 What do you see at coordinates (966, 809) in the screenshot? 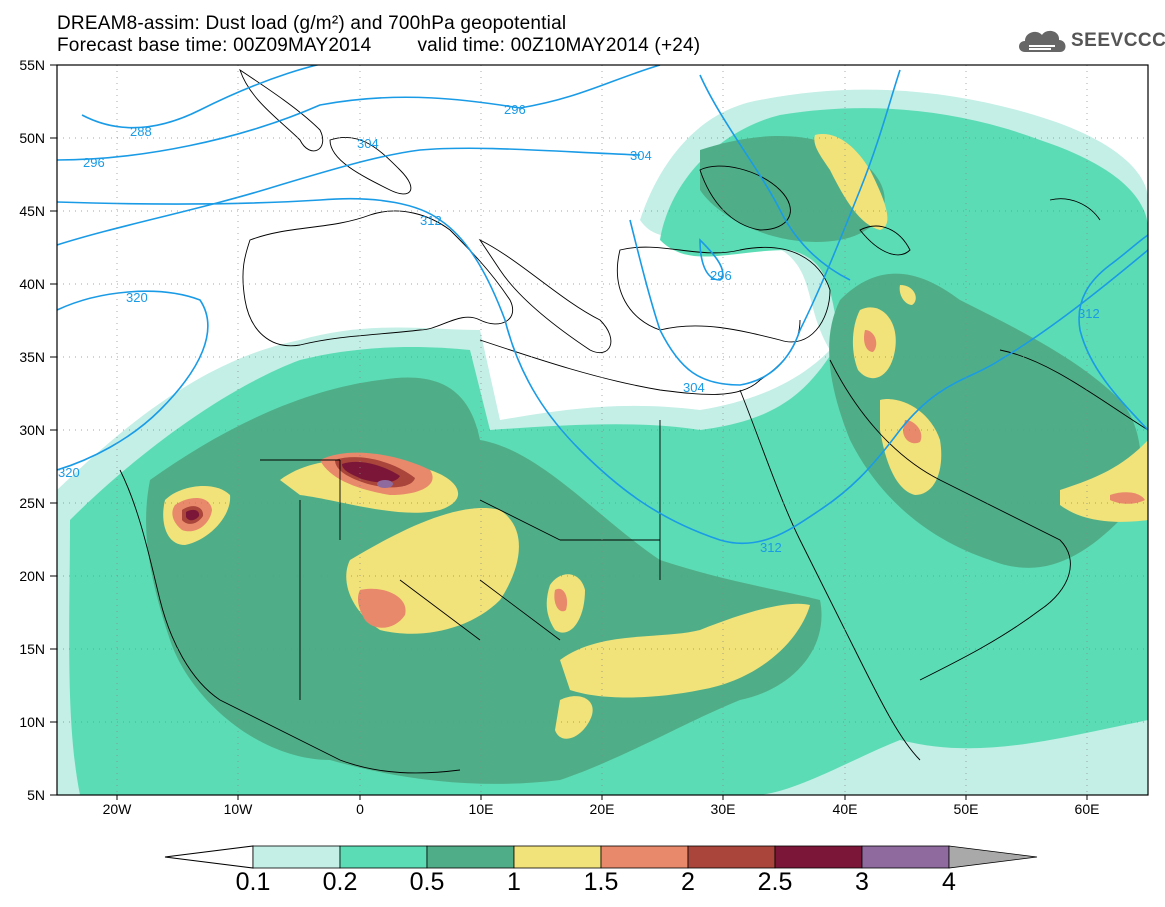
I see `lon-label: 50E` at bounding box center [966, 809].